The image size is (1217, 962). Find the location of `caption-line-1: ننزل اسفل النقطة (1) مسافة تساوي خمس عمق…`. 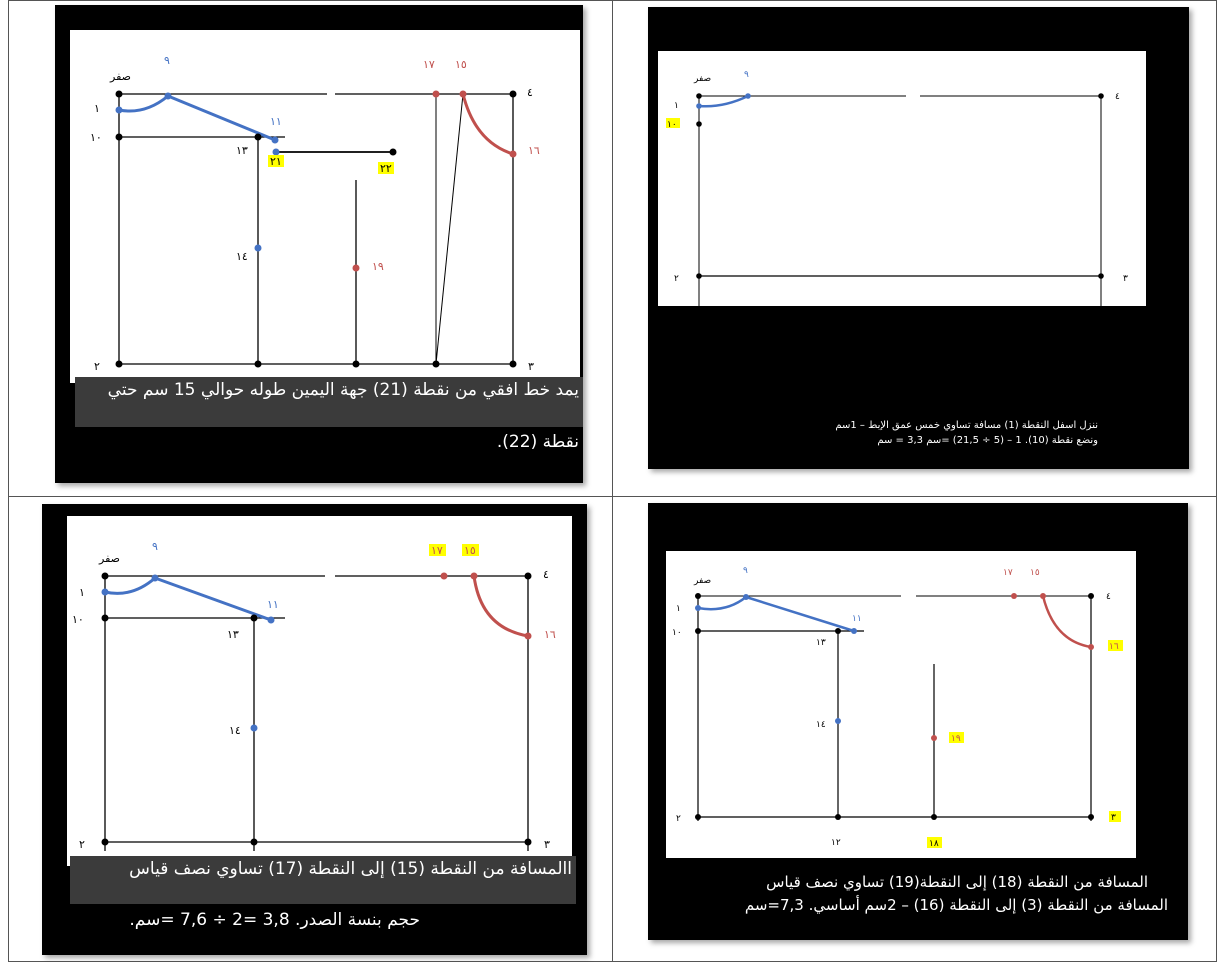

caption-line-1: ننزل اسفل النقطة (1) مسافة تساوي خمس عمق… is located at coordinates (966, 425).